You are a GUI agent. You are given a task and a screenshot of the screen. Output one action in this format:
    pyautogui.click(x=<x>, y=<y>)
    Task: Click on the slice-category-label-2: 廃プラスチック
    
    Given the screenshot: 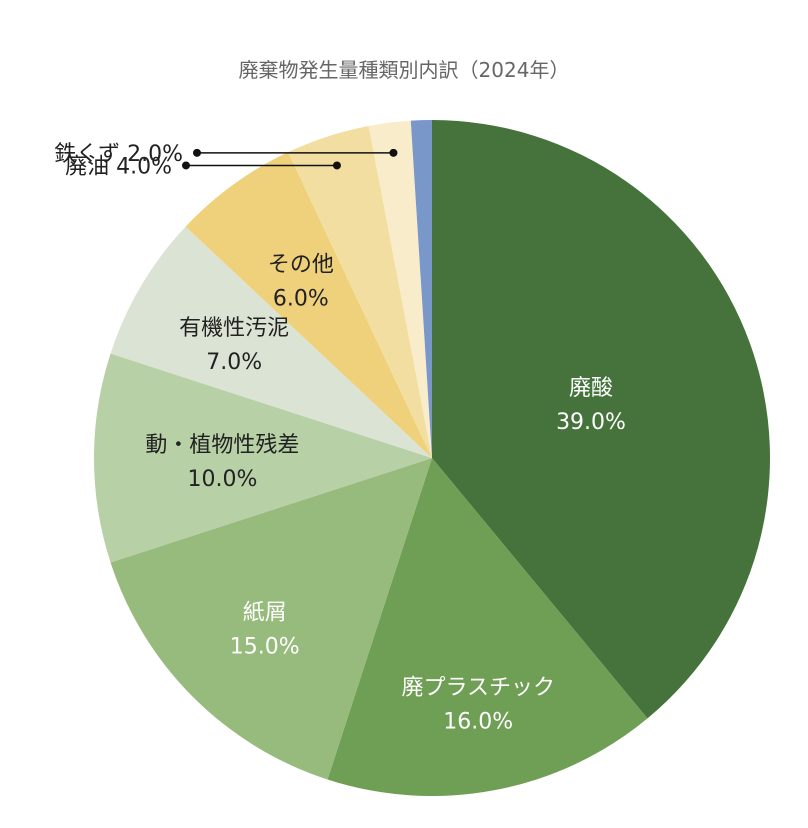 What is the action you would take?
    pyautogui.click(x=478, y=687)
    